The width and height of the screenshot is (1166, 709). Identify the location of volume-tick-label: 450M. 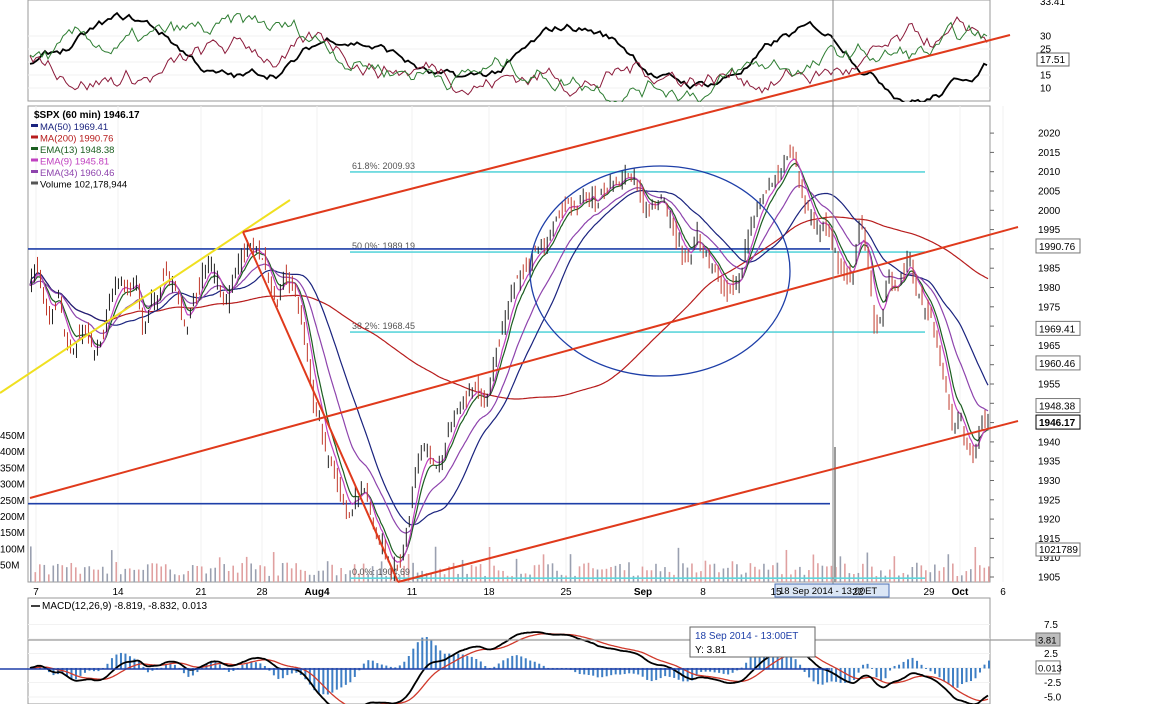
(12, 436).